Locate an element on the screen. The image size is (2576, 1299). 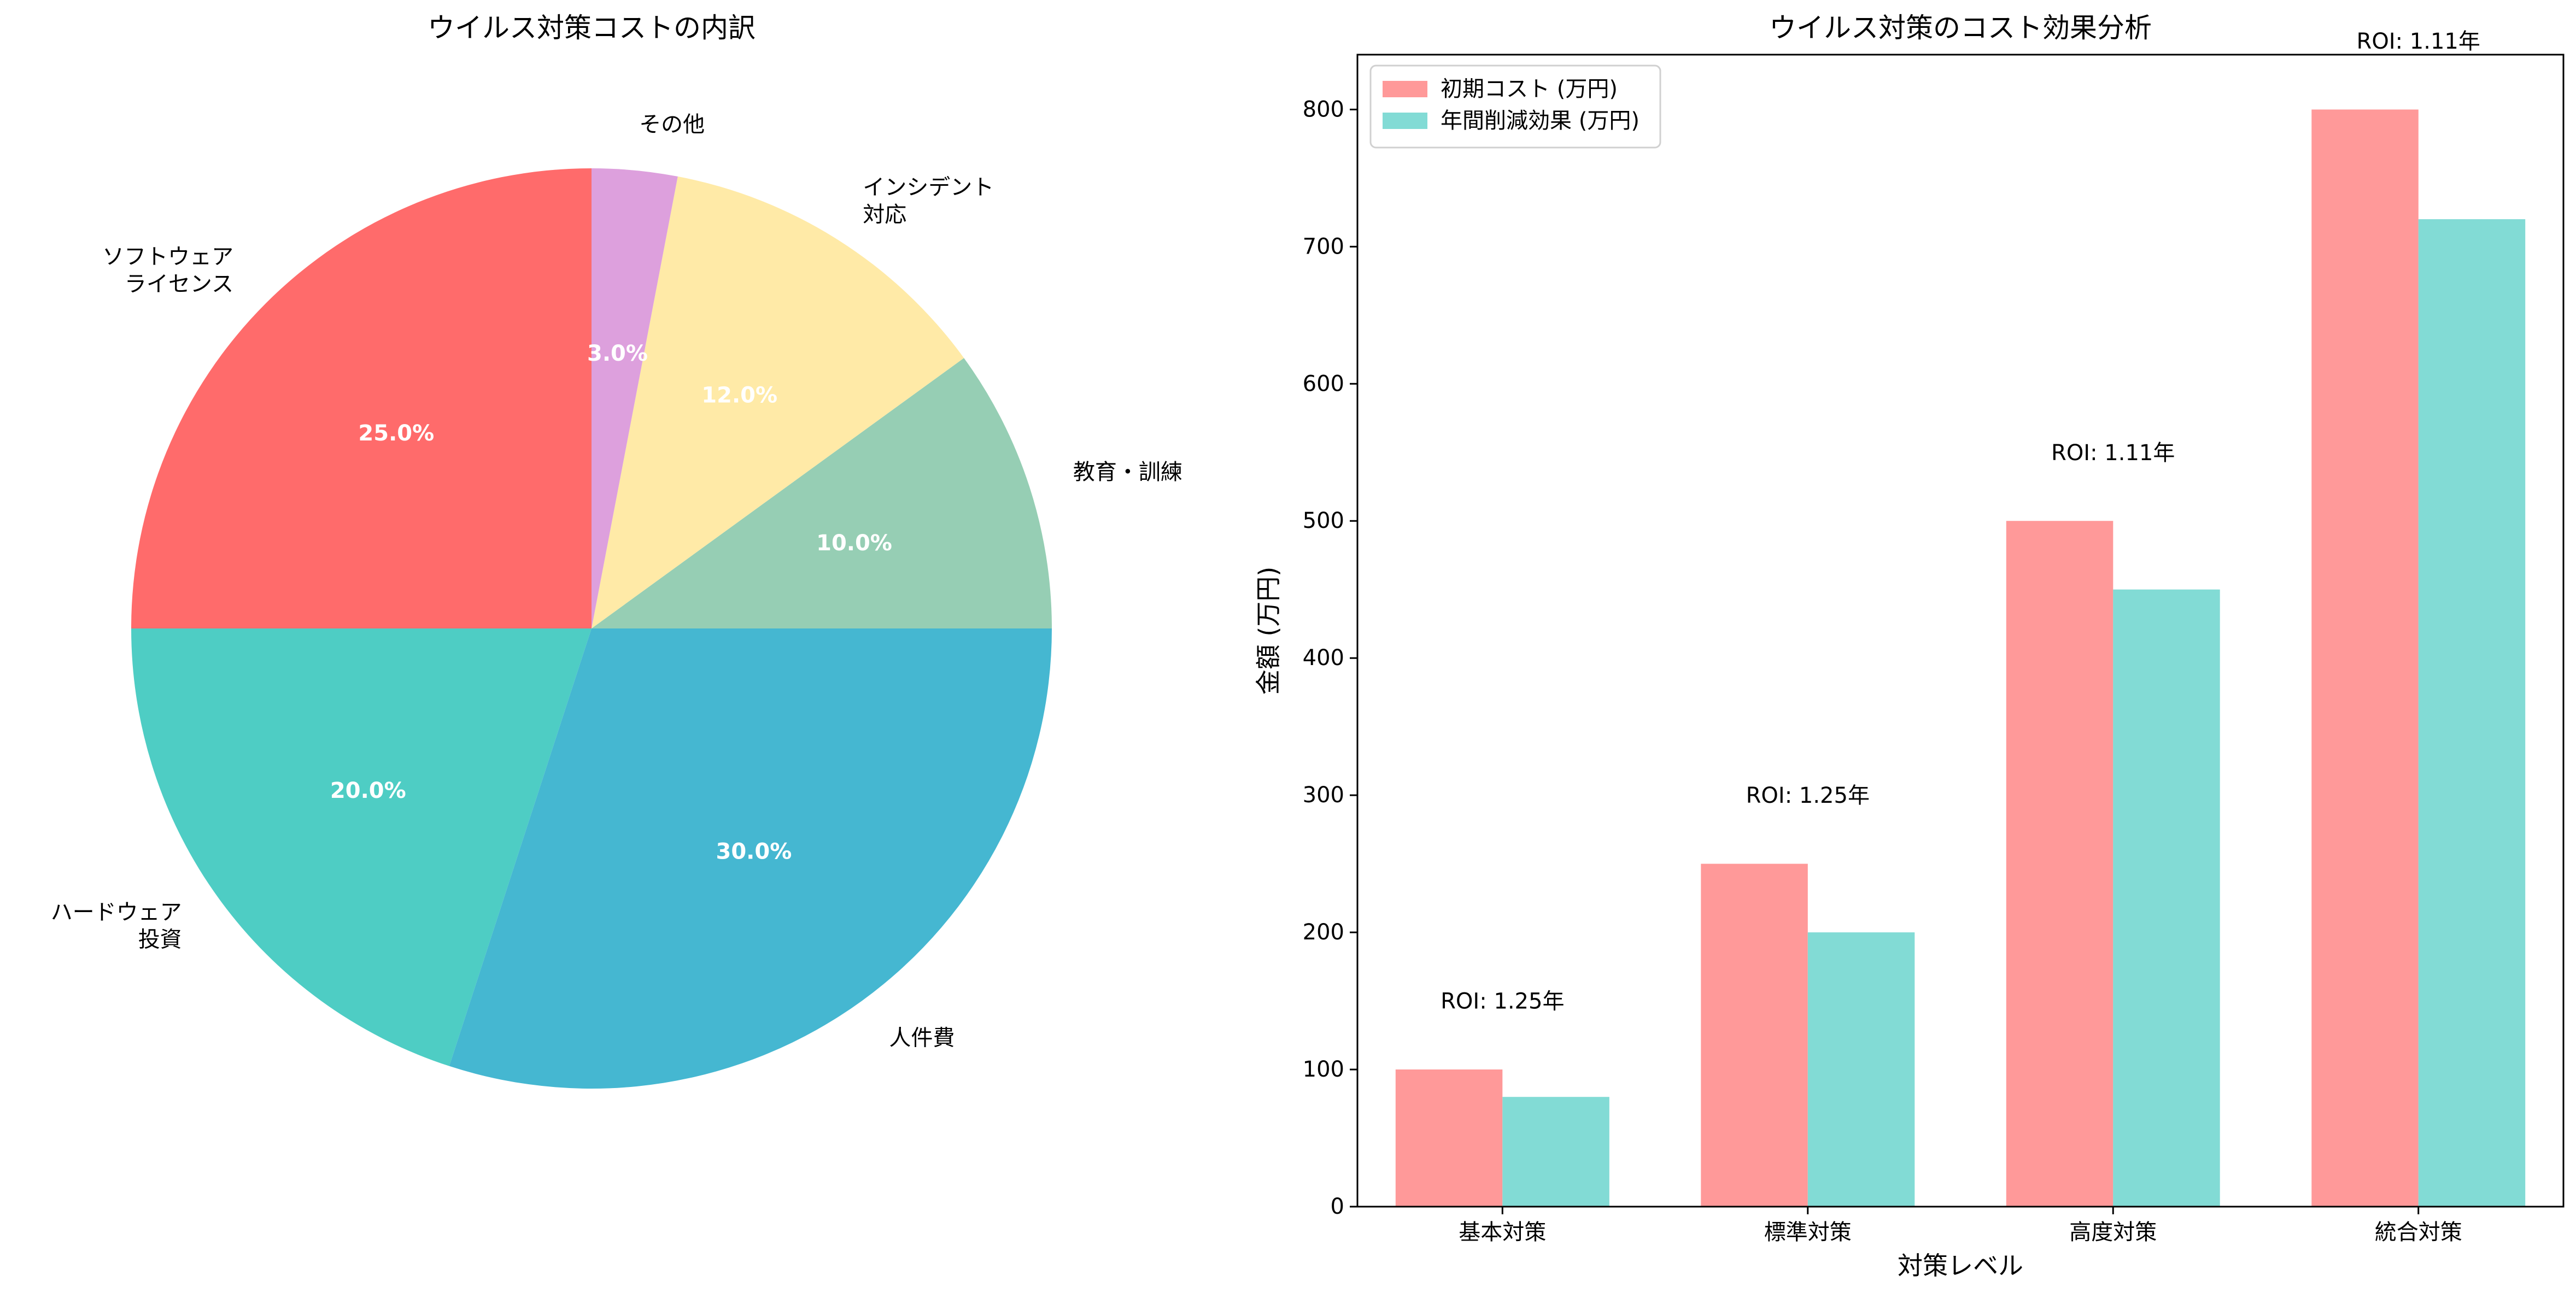
y-axis-label: 金額 (万円) is located at coordinates (1269, 631).